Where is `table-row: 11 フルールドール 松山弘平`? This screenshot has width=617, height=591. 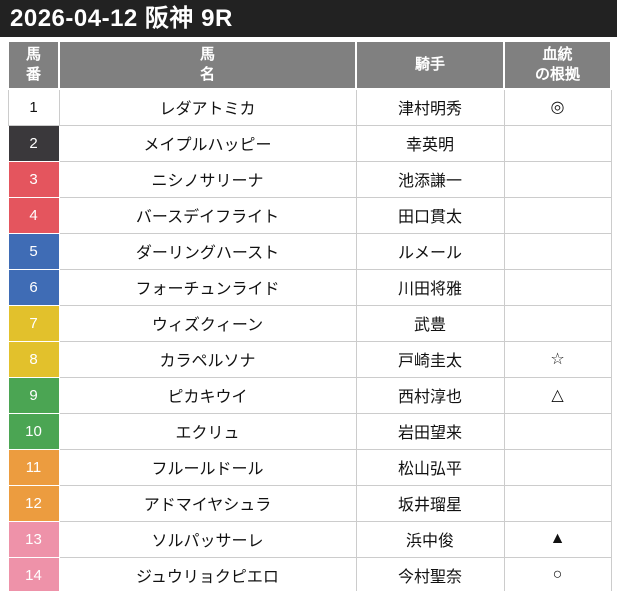
table-row: 11 フルールドール 松山弘平 is located at coordinates (309, 467).